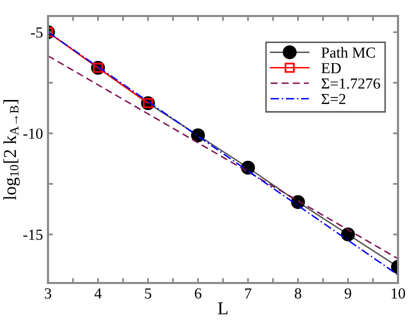 Image resolution: width=415 pixels, height=321 pixels. Describe the element at coordinates (98, 293) in the screenshot. I see `x-tick-label: 4` at that location.